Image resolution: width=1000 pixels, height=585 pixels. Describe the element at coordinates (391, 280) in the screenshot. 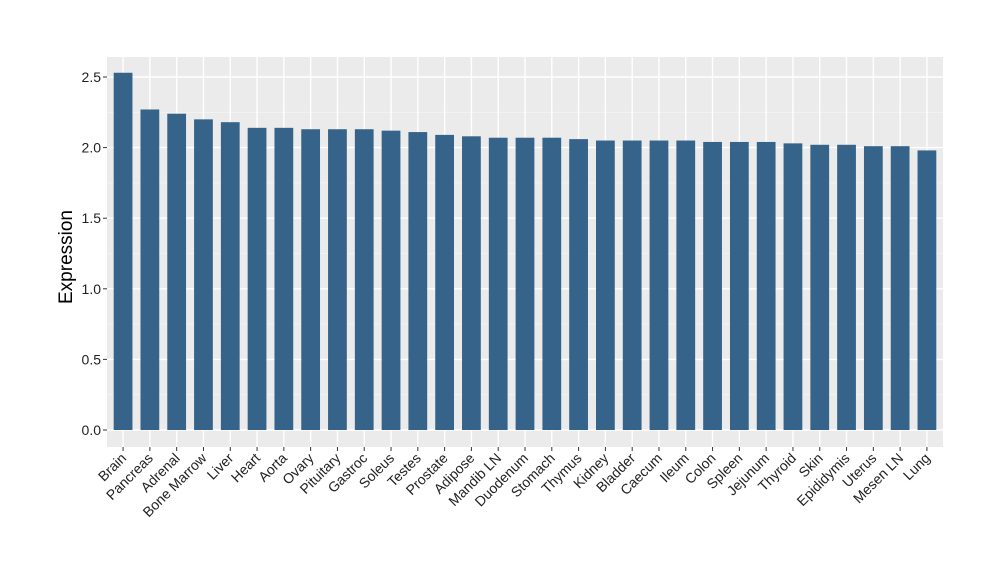

I see `bar-soleus` at that location.